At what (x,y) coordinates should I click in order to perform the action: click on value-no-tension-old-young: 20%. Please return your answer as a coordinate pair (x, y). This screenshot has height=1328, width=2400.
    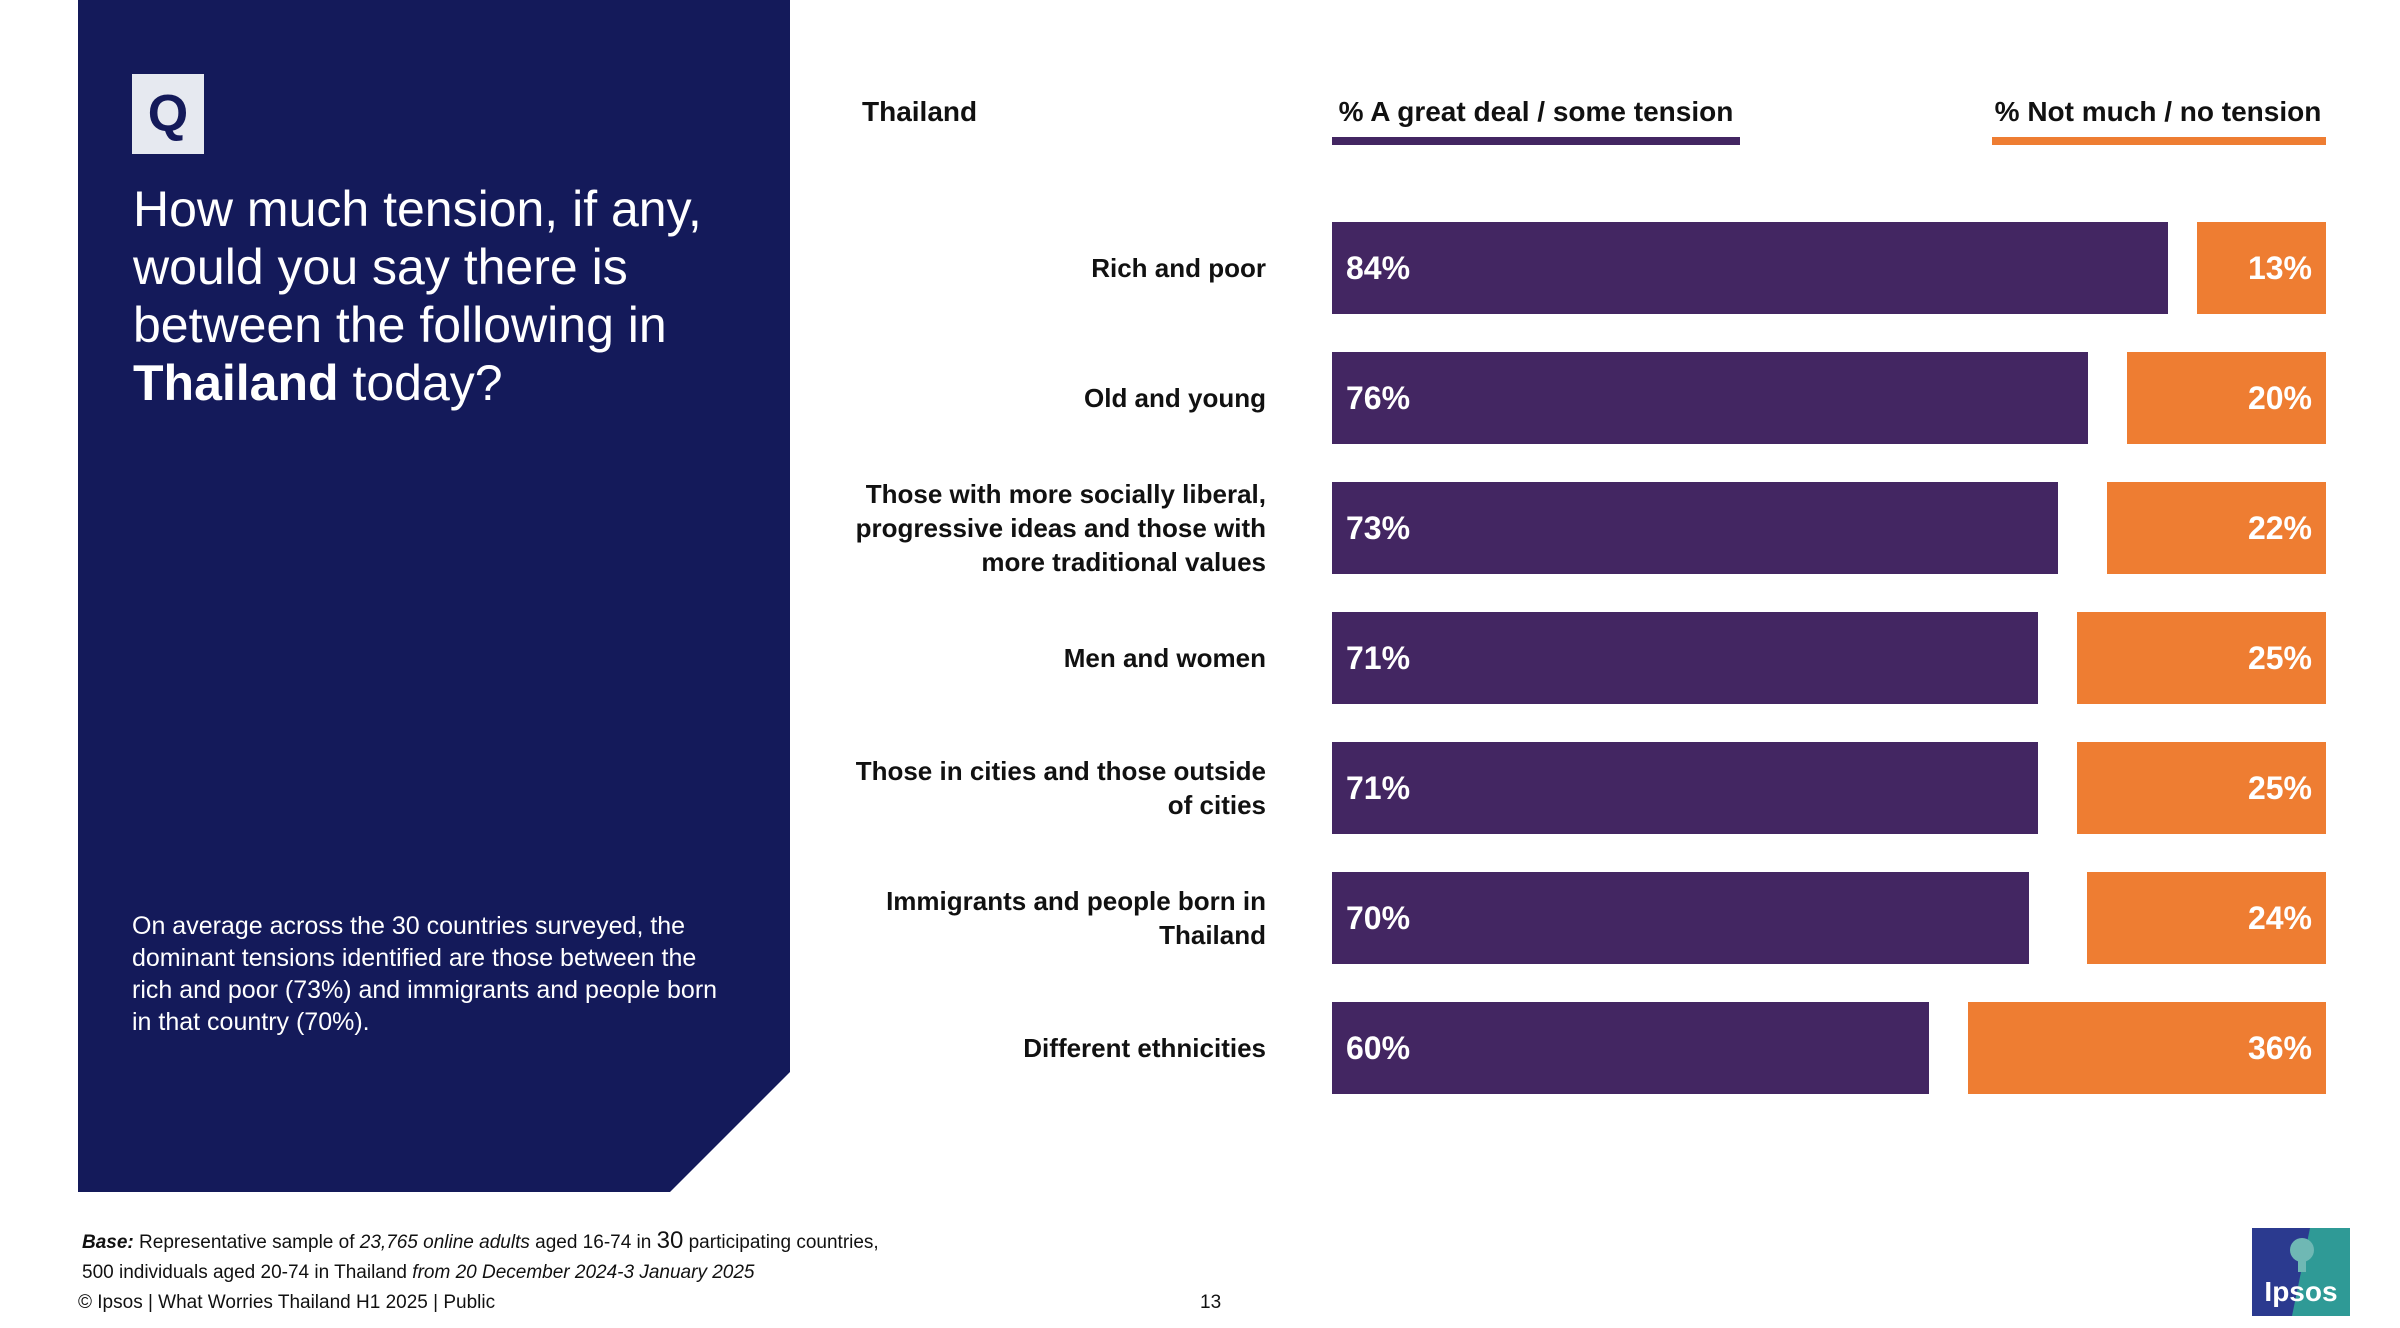
    Looking at the image, I should click on (2279, 398).